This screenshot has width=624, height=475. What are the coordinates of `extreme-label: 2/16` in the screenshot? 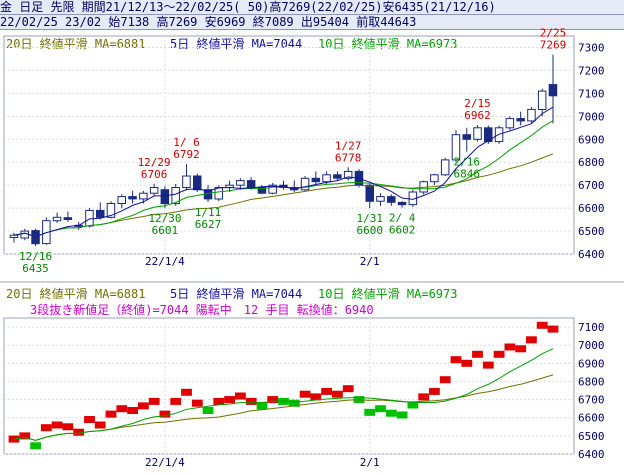 It's located at (467, 162).